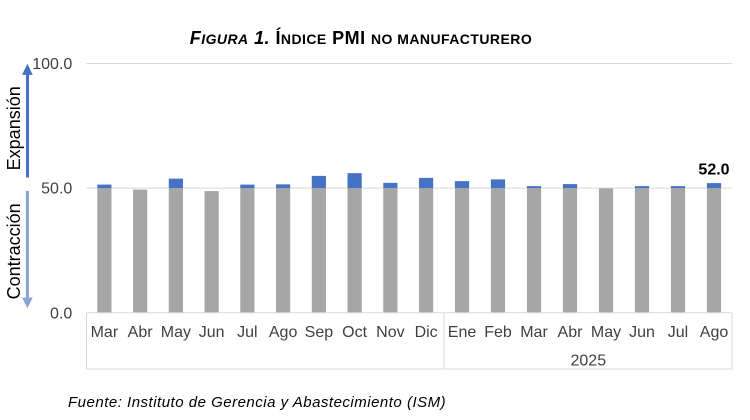 The image size is (750, 420). What do you see at coordinates (61, 313) in the screenshot?
I see `svg-text: 0.0` at bounding box center [61, 313].